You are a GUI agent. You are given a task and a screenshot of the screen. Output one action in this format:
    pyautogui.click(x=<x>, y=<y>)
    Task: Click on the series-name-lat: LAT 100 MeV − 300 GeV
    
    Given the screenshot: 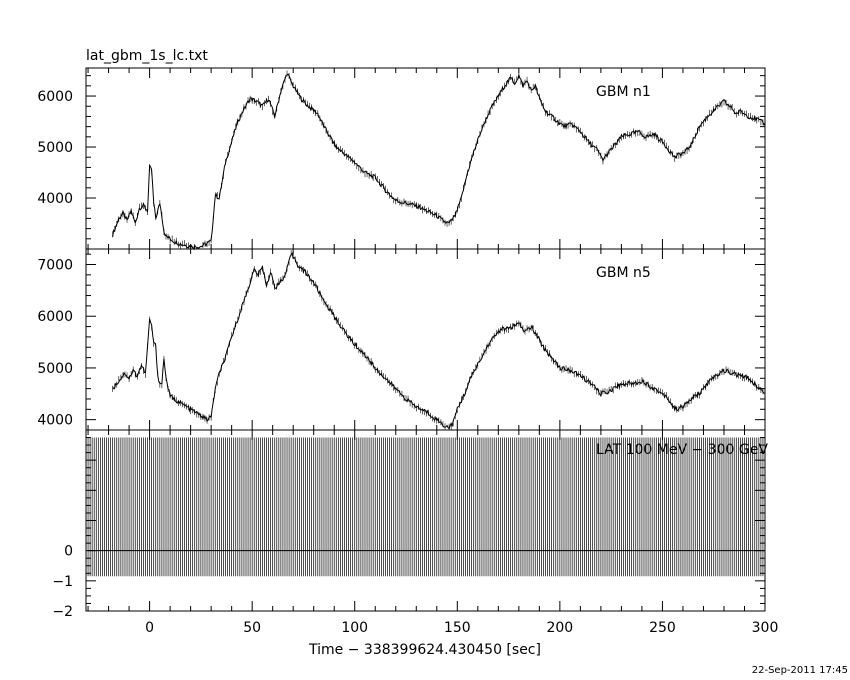 What is the action you would take?
    pyautogui.click(x=682, y=450)
    